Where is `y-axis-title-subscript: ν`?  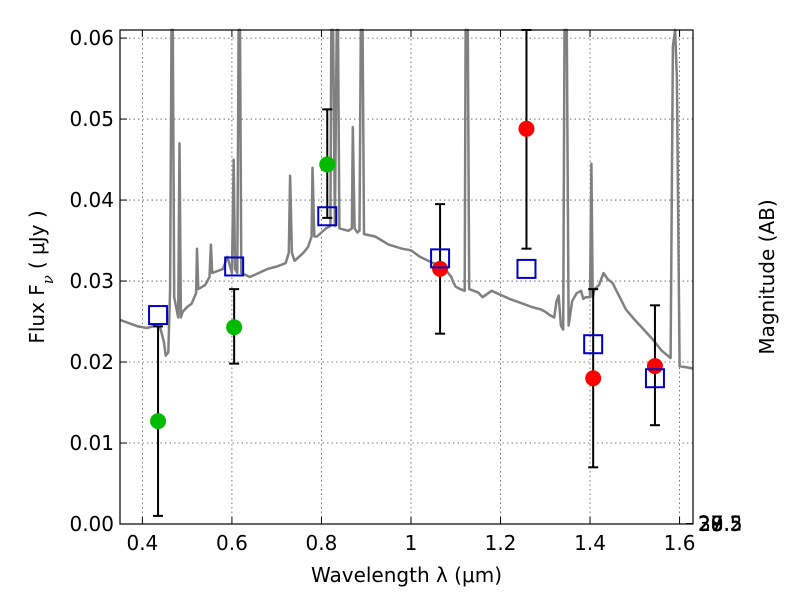 y-axis-title-subscript: ν is located at coordinates (48, 279).